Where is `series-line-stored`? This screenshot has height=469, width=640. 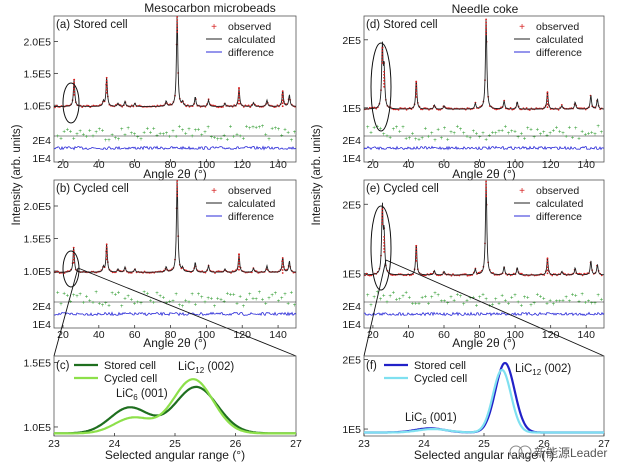 series-line-stored is located at coordinates (175, 410).